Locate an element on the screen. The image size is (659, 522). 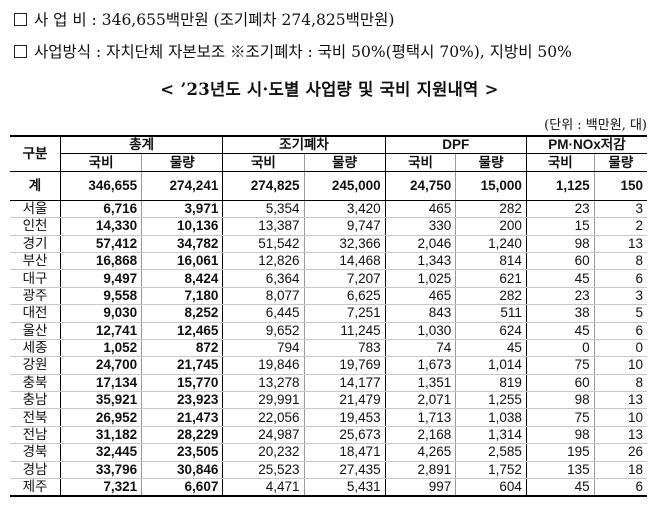
budget-cell: 51,542 is located at coordinates (263, 244).